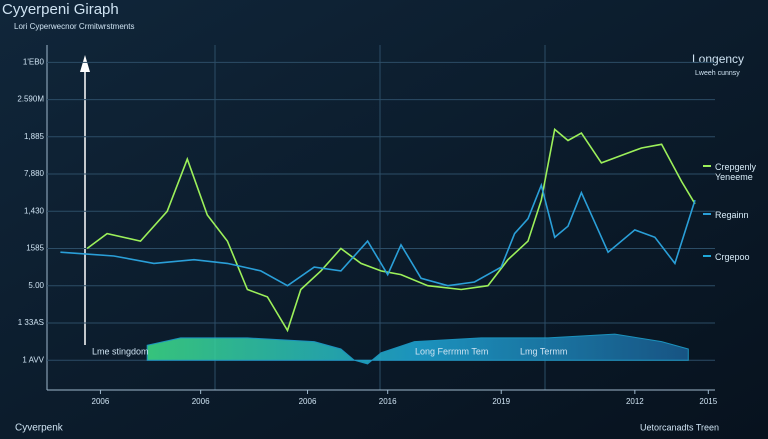  I want to click on y-tick-label: 2.590M, so click(30, 99).